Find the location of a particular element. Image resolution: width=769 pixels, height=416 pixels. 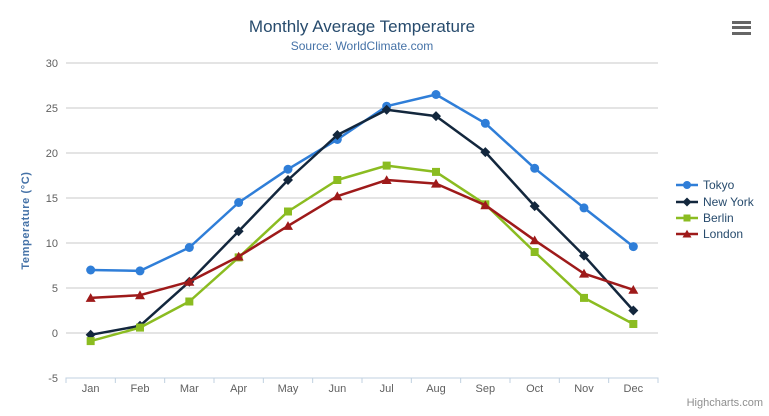

hamburger-icon is located at coordinates (741, 28).